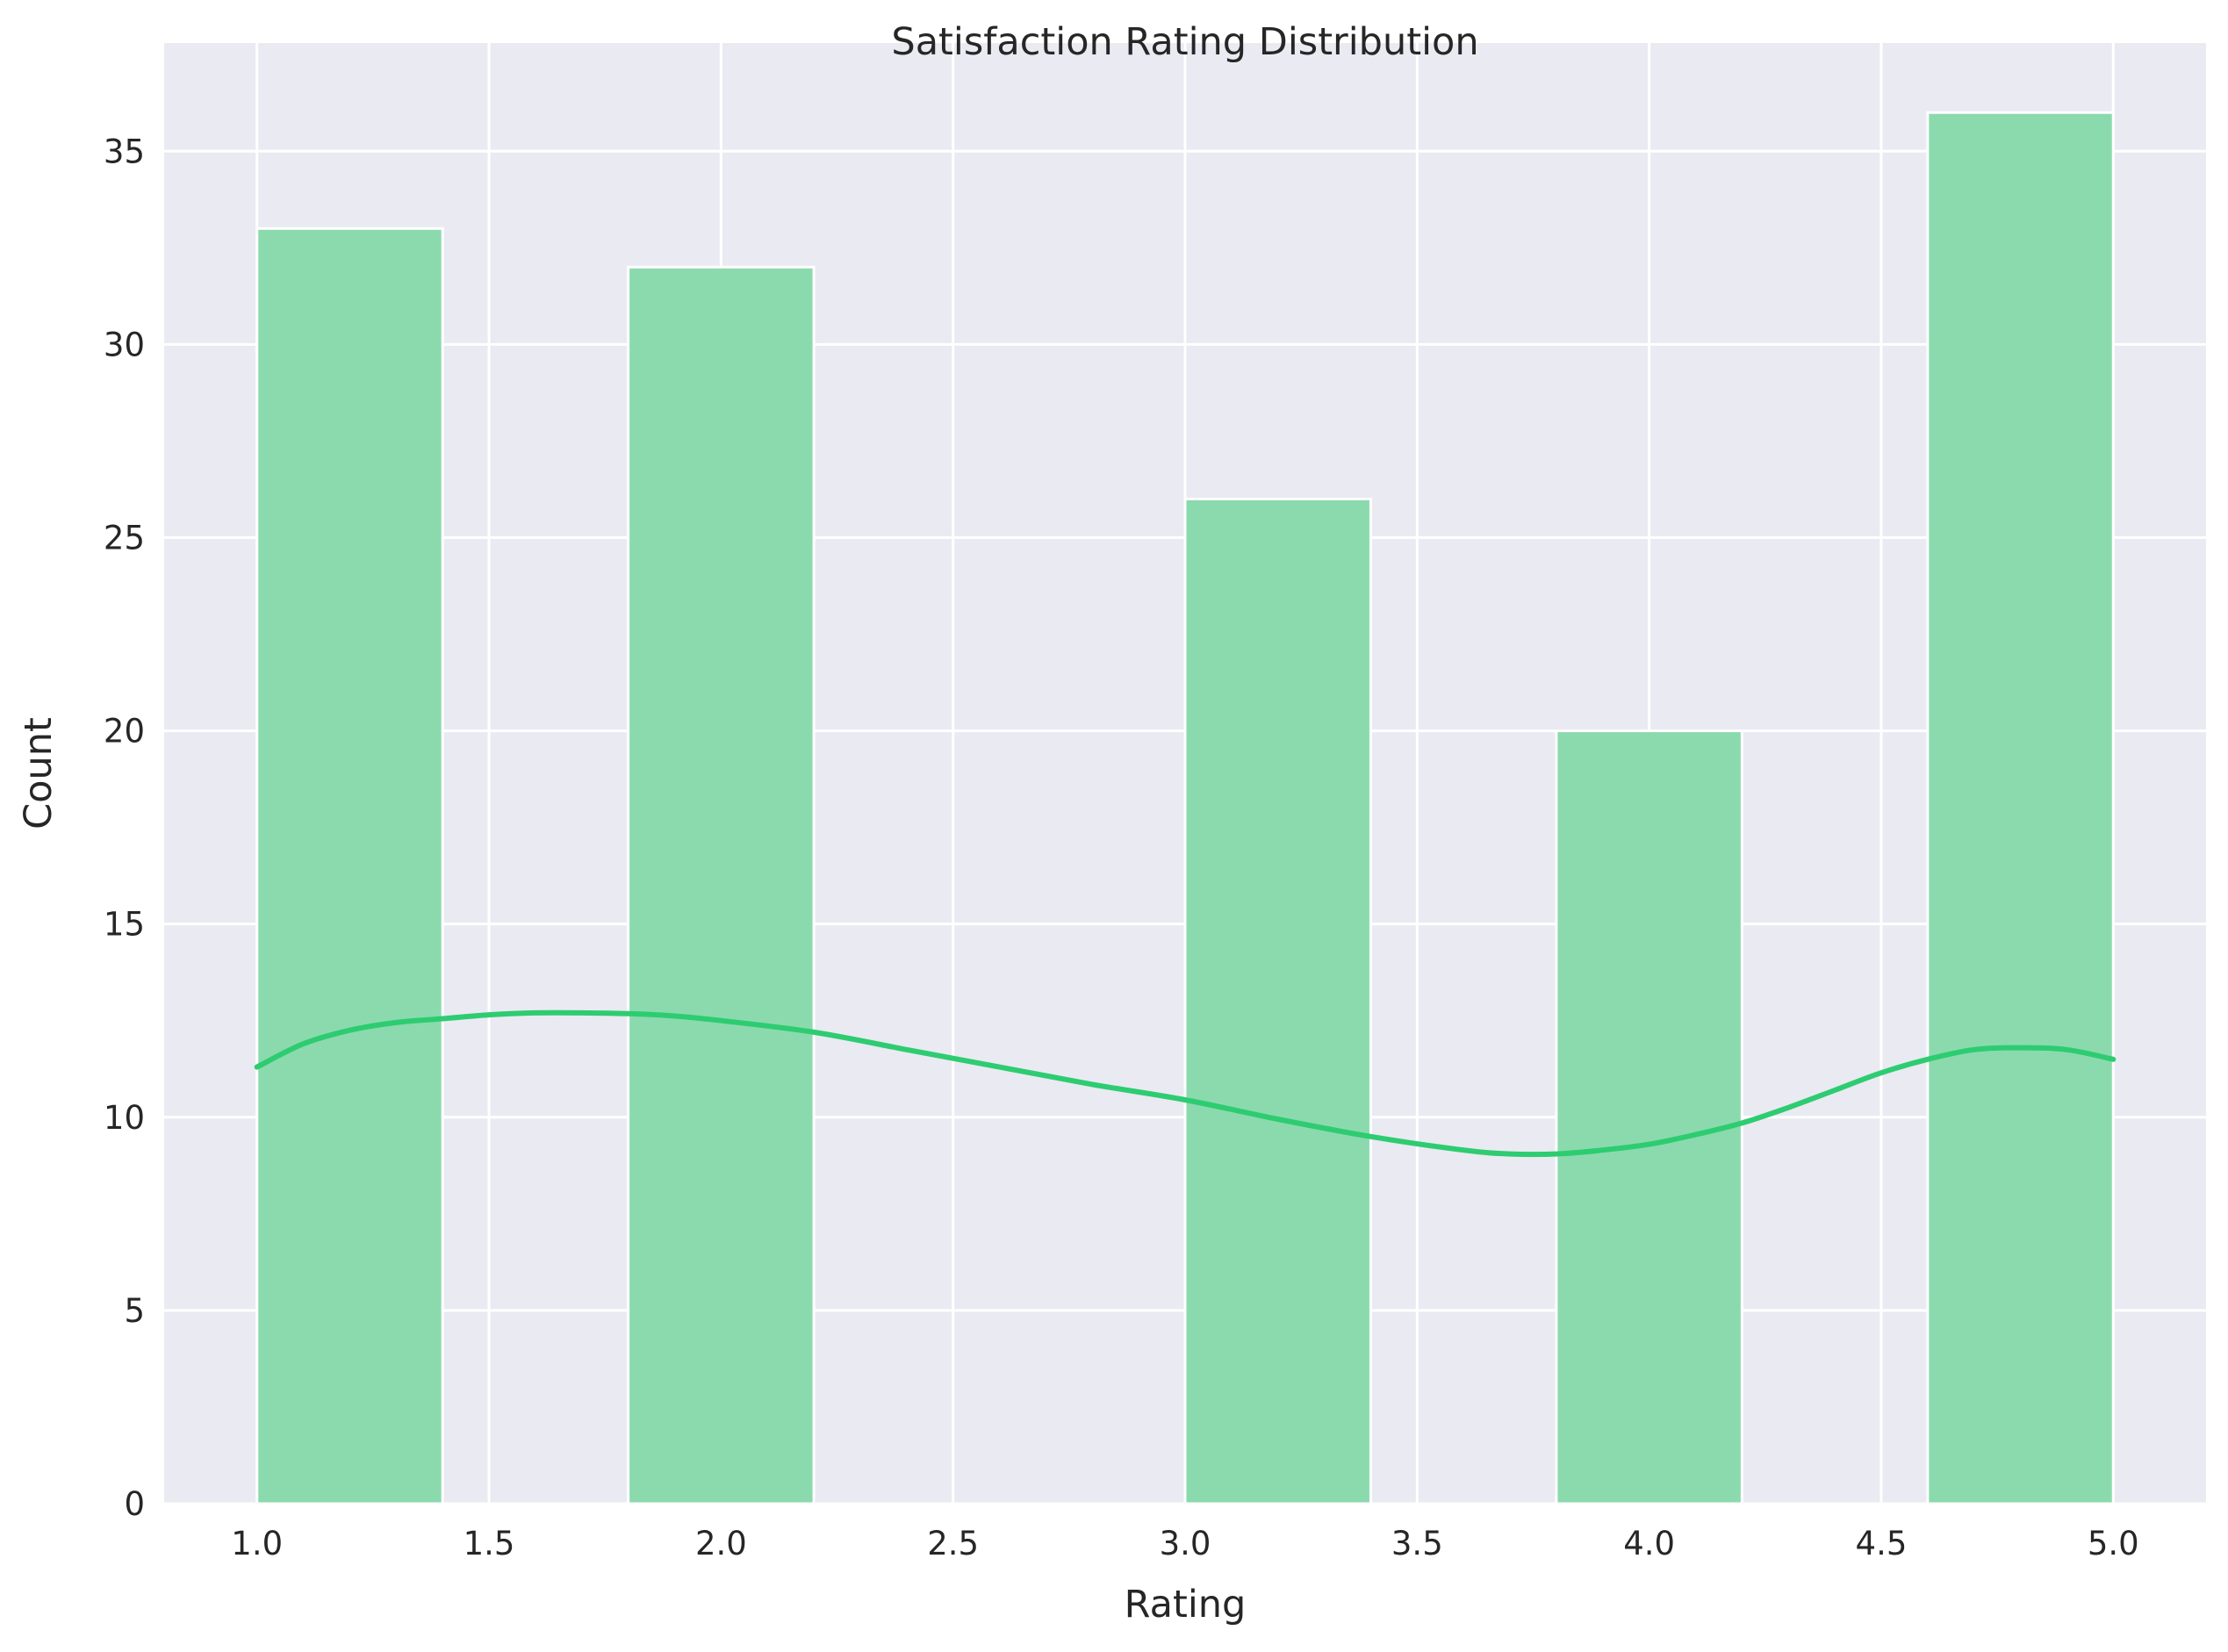  I want to click on x-tick-label: 4.5, so click(1882, 1543).